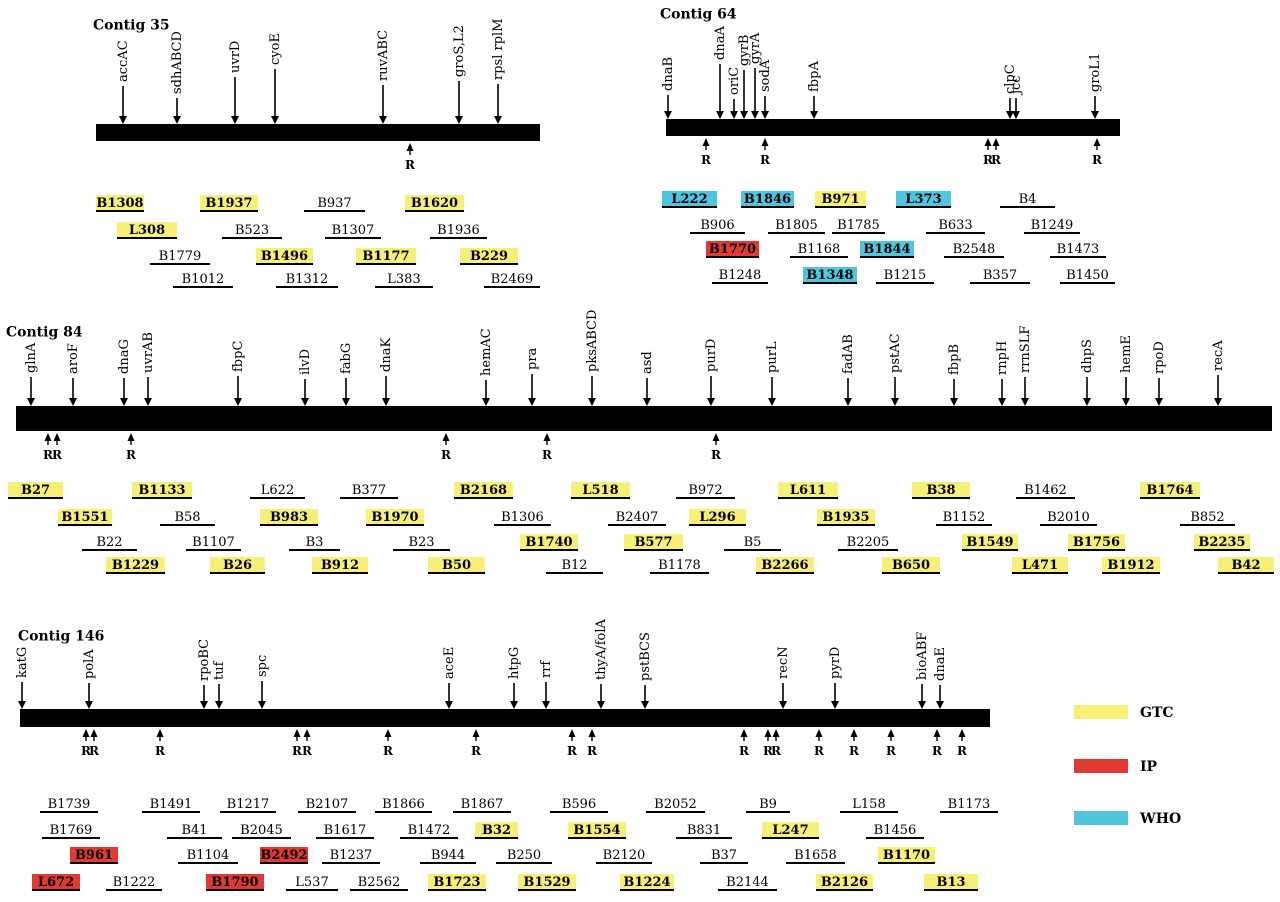 This screenshot has width=1280, height=902. What do you see at coordinates (459, 74) in the screenshot?
I see `gene-marker-gros-l2: groS,L2` at bounding box center [459, 74].